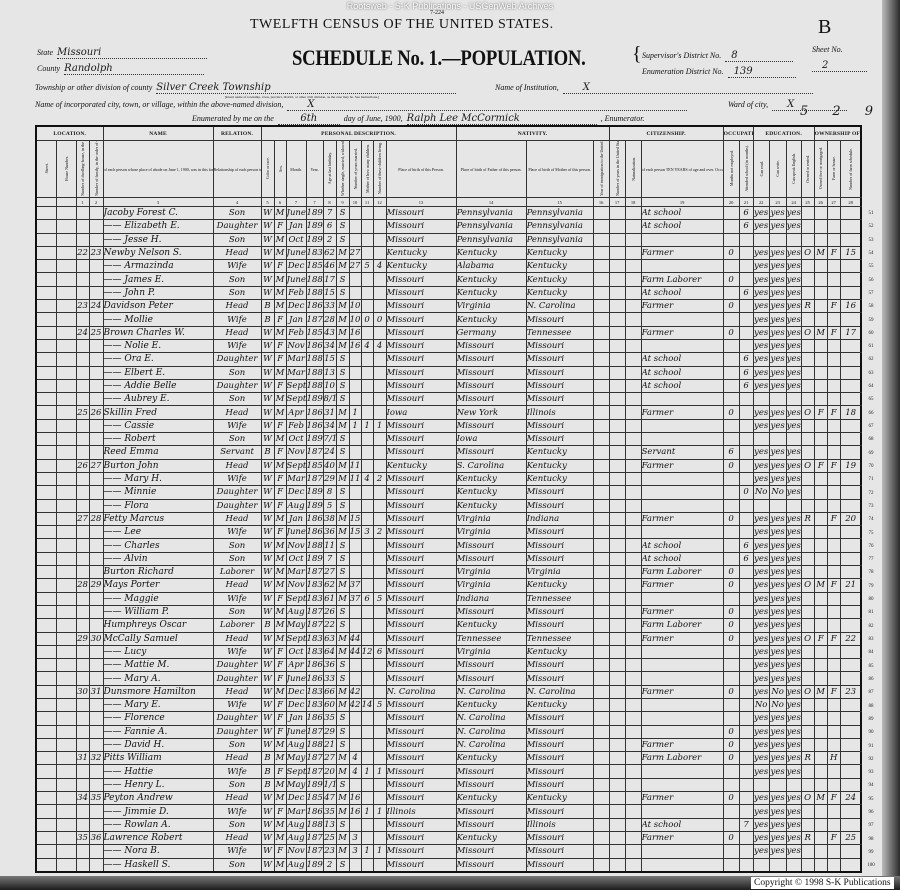 This screenshot has width=900, height=890. What do you see at coordinates (342, 332) in the screenshot?
I see `cell-marital: M` at bounding box center [342, 332].